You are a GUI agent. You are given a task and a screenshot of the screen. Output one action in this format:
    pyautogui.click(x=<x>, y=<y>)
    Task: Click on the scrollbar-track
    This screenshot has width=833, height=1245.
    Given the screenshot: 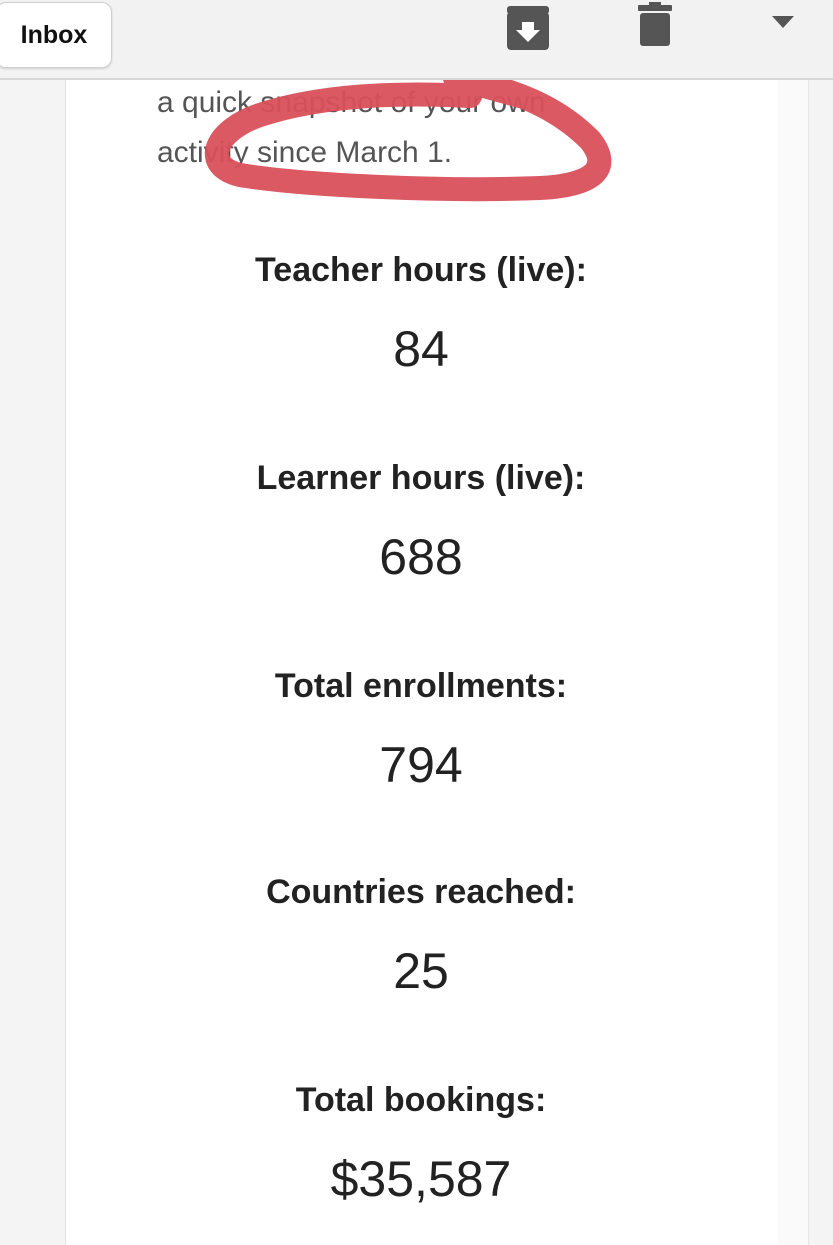 What is the action you would take?
    pyautogui.click(x=793, y=662)
    